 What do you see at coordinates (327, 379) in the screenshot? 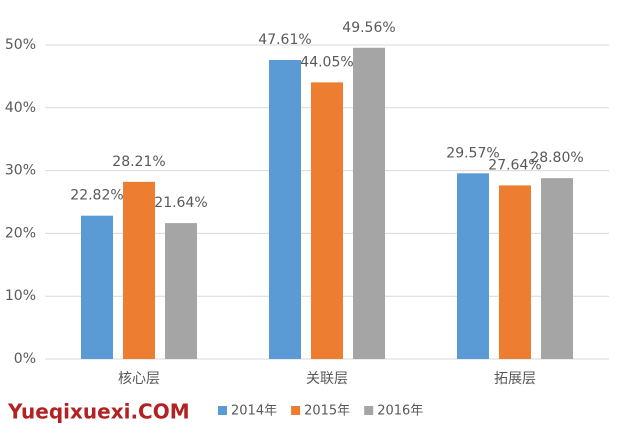
I see `x-tick-label: 关联层` at bounding box center [327, 379].